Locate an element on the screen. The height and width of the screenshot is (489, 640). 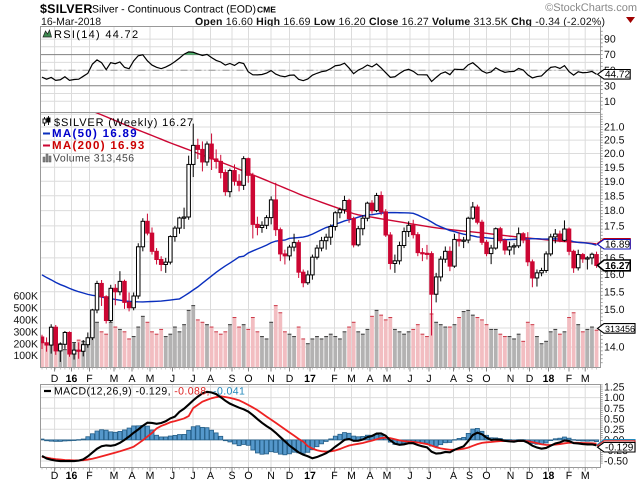
svg-text: 19.0 is located at coordinates (614, 182).